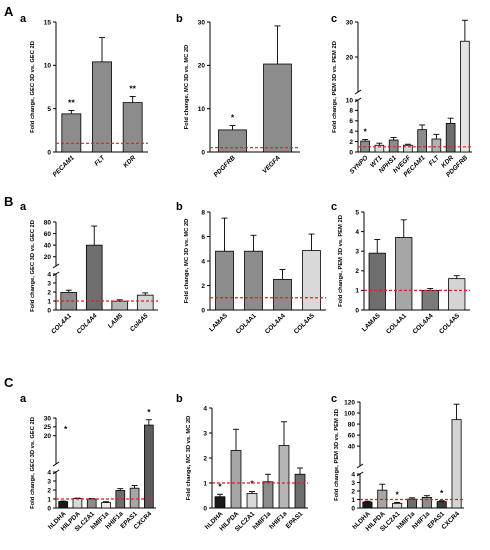 The height and width of the screenshot is (550, 490). I want to click on y-tick-label: 15, so click(48, 22).